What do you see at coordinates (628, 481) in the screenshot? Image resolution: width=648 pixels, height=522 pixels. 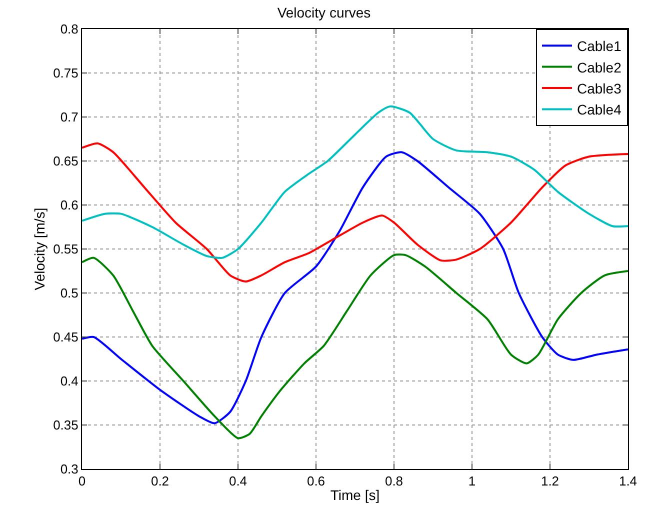 I see `x-tick-label: 1.4` at bounding box center [628, 481].